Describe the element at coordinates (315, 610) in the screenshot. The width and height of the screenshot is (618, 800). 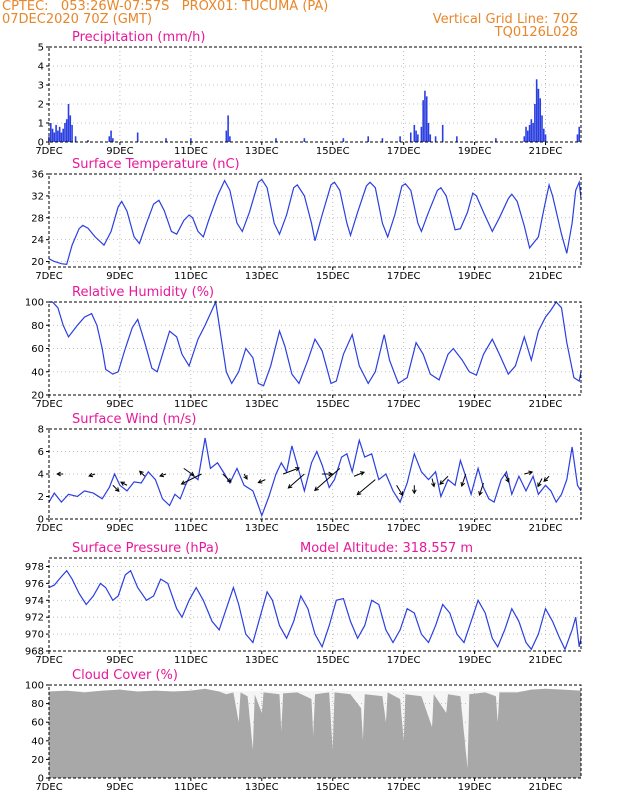
I see `pres-series-line` at that location.